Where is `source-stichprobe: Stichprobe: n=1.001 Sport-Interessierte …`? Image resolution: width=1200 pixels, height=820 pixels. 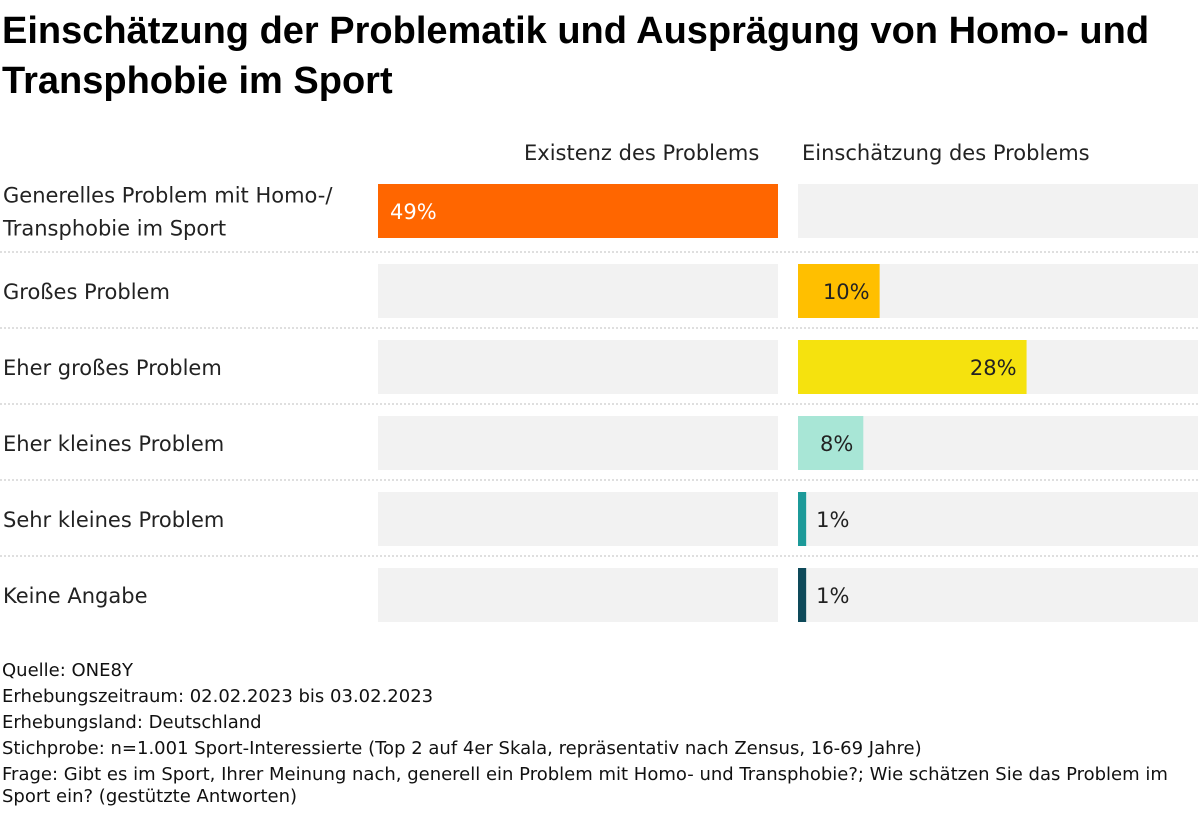
source-stichprobe: Stichprobe: n=1.001 Sport-Interessierte … is located at coordinates (462, 748).